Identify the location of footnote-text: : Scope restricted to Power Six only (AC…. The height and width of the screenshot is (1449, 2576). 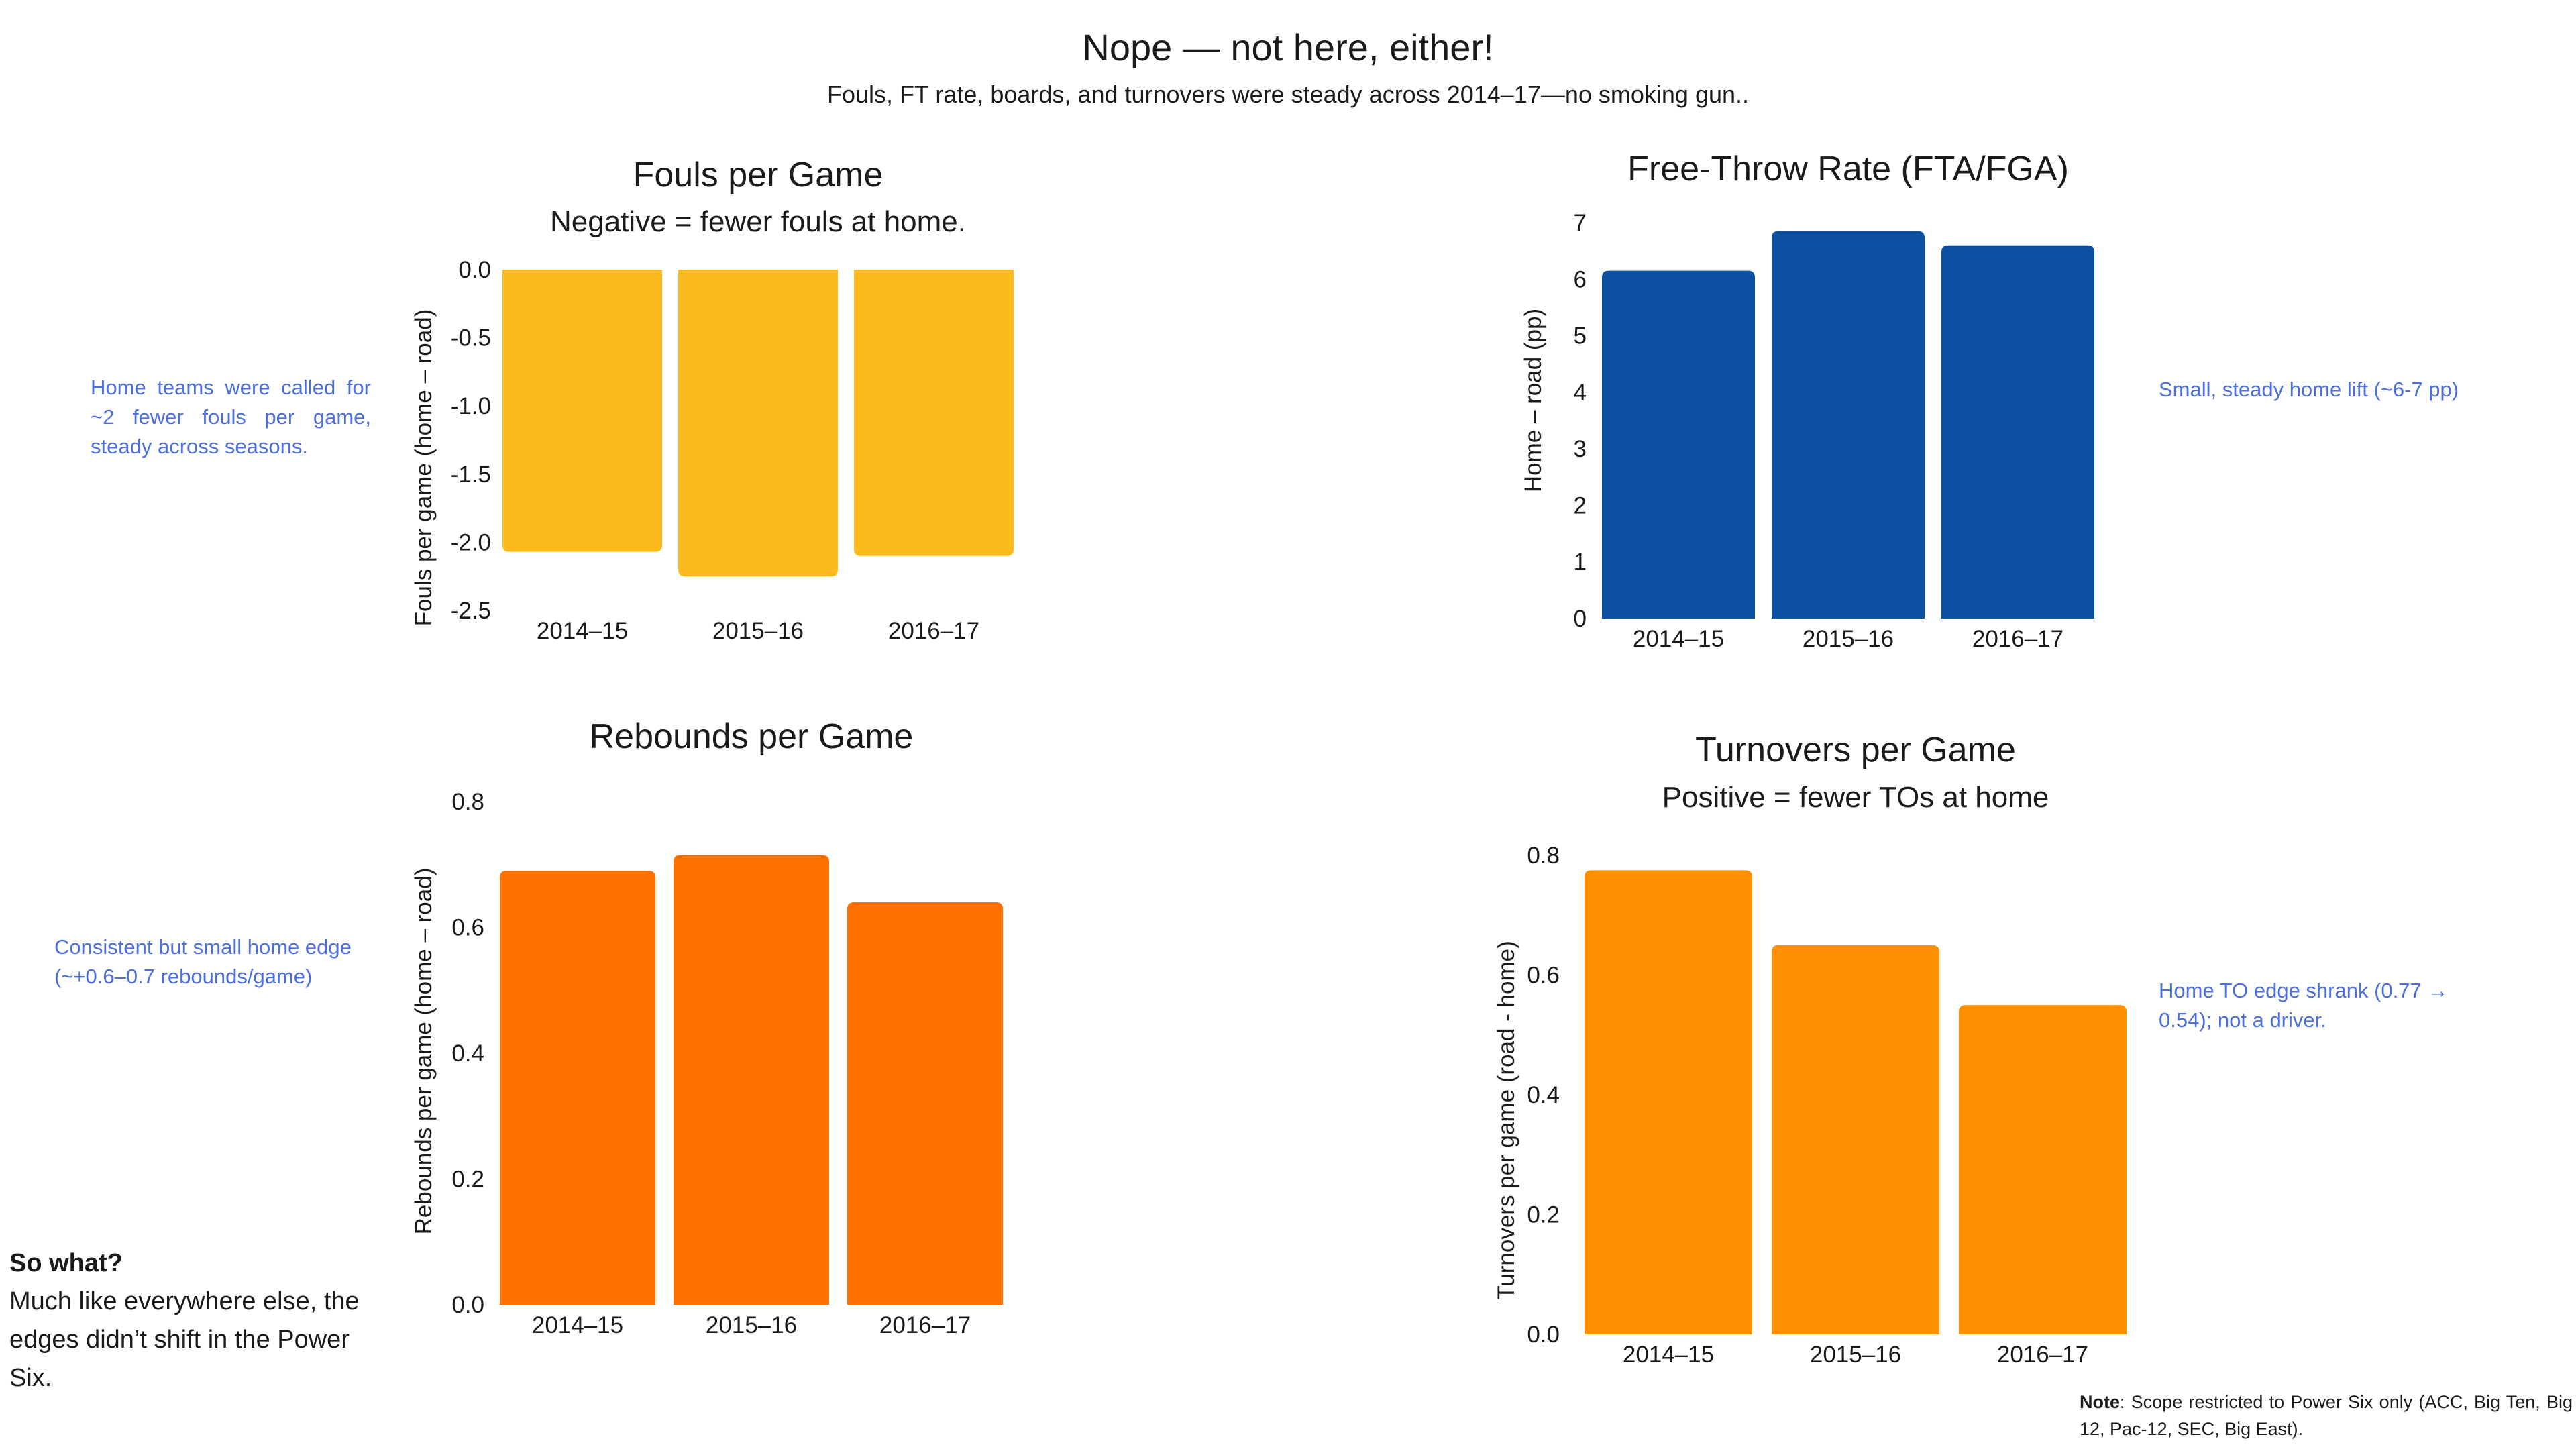
(2326, 1415).